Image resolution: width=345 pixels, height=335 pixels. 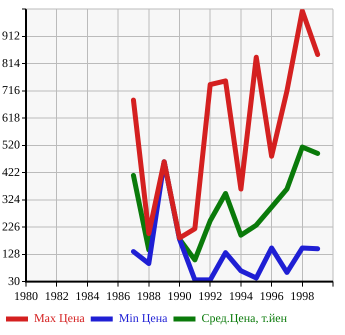 What do you see at coordinates (26, 295) in the screenshot?
I see `x-tick-label: 1980` at bounding box center [26, 295].